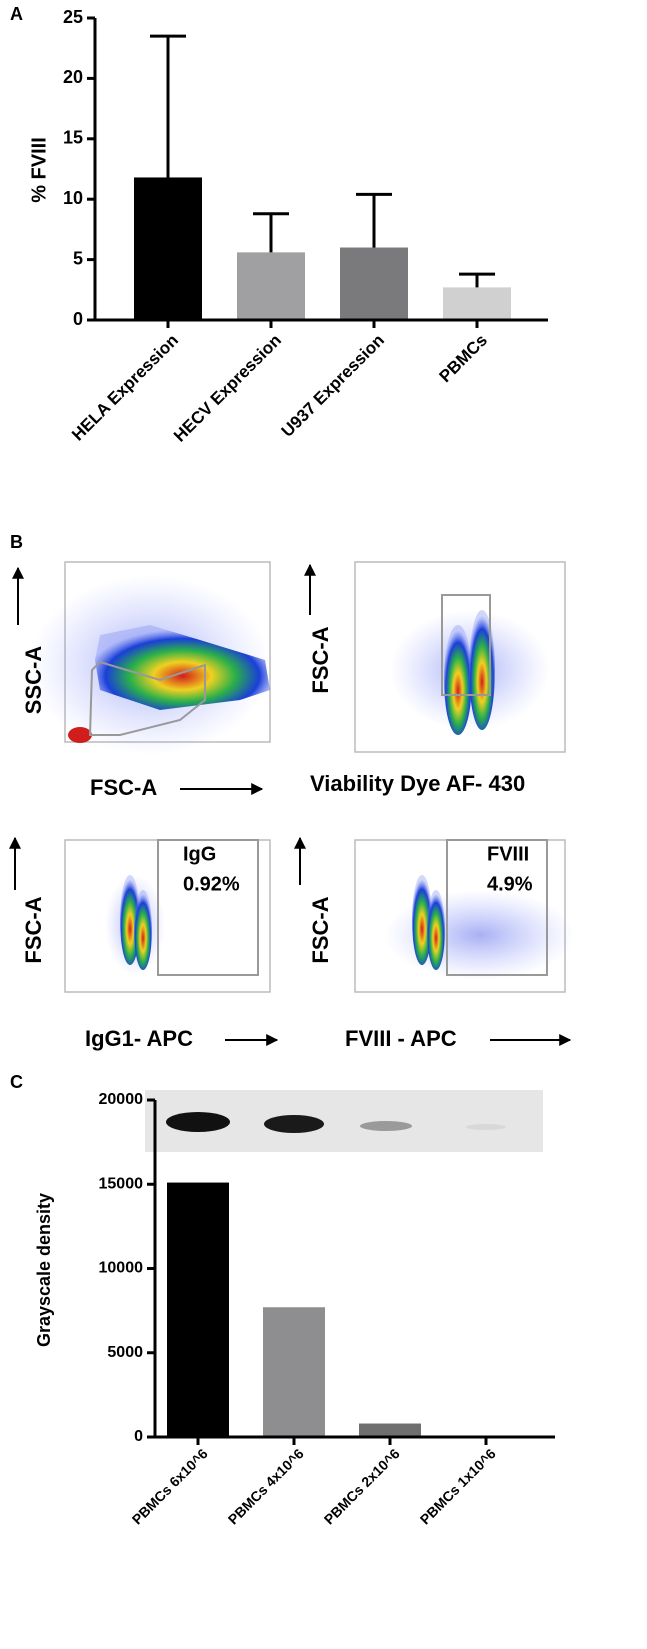 Image resolution: width=647 pixels, height=1649 pixels. Describe the element at coordinates (121, 1099) in the screenshot. I see `y-tick-label: 20000` at that location.